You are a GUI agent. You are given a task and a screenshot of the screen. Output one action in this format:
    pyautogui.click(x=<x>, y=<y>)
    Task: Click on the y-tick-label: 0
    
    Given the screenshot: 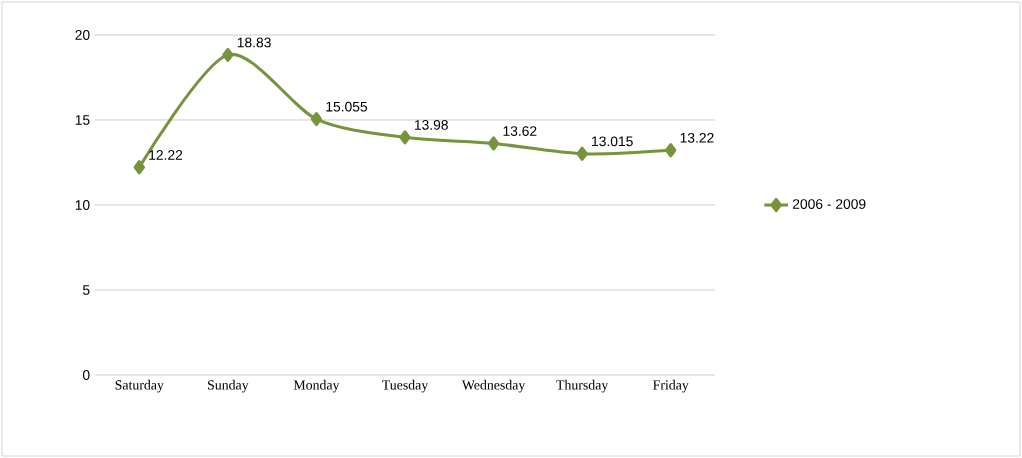 What is the action you would take?
    pyautogui.click(x=86, y=375)
    